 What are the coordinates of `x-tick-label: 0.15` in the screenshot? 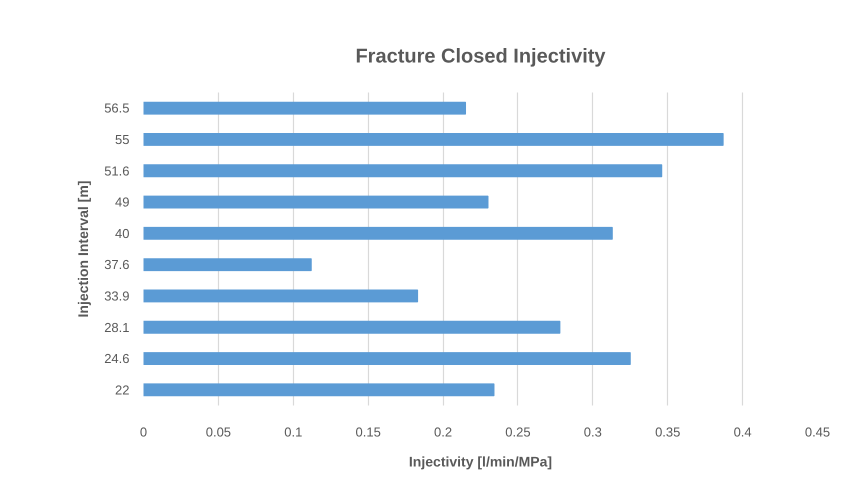 It's located at (368, 432).